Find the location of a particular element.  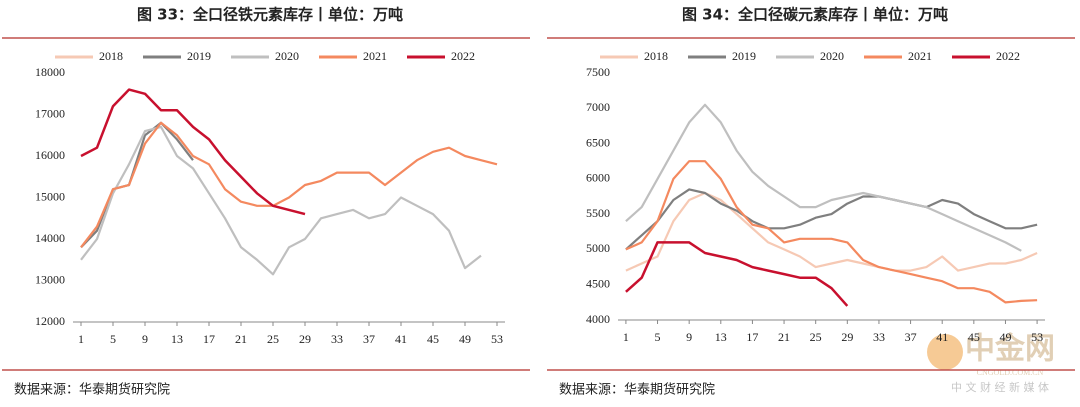

y-tick-label: 12000 is located at coordinates (50, 321).